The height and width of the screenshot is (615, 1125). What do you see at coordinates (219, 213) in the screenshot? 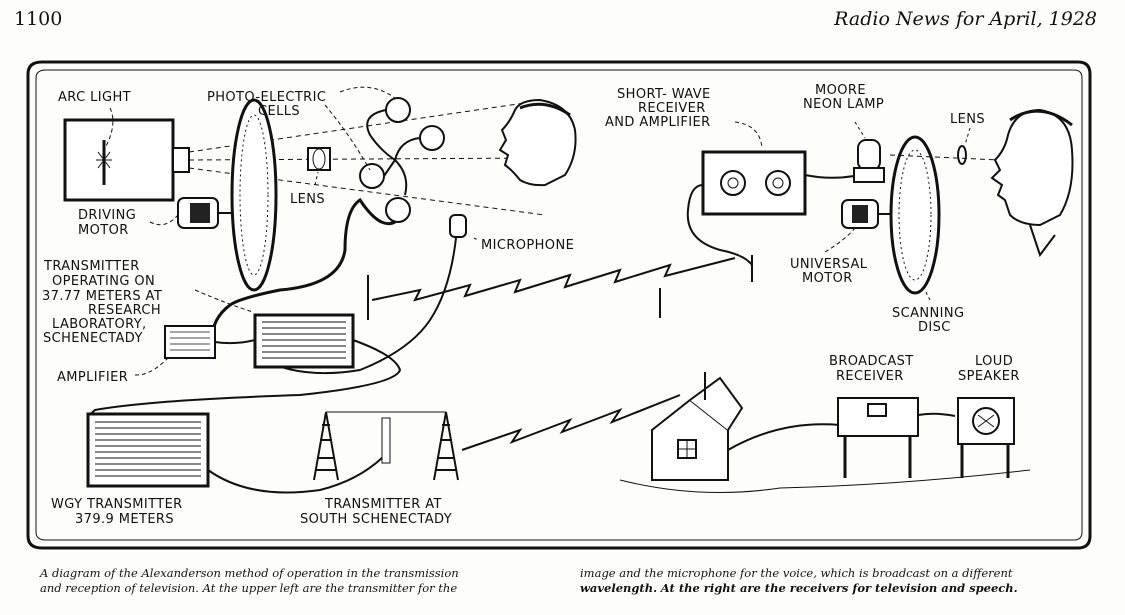
I see `driving-motor-icon` at bounding box center [219, 213].